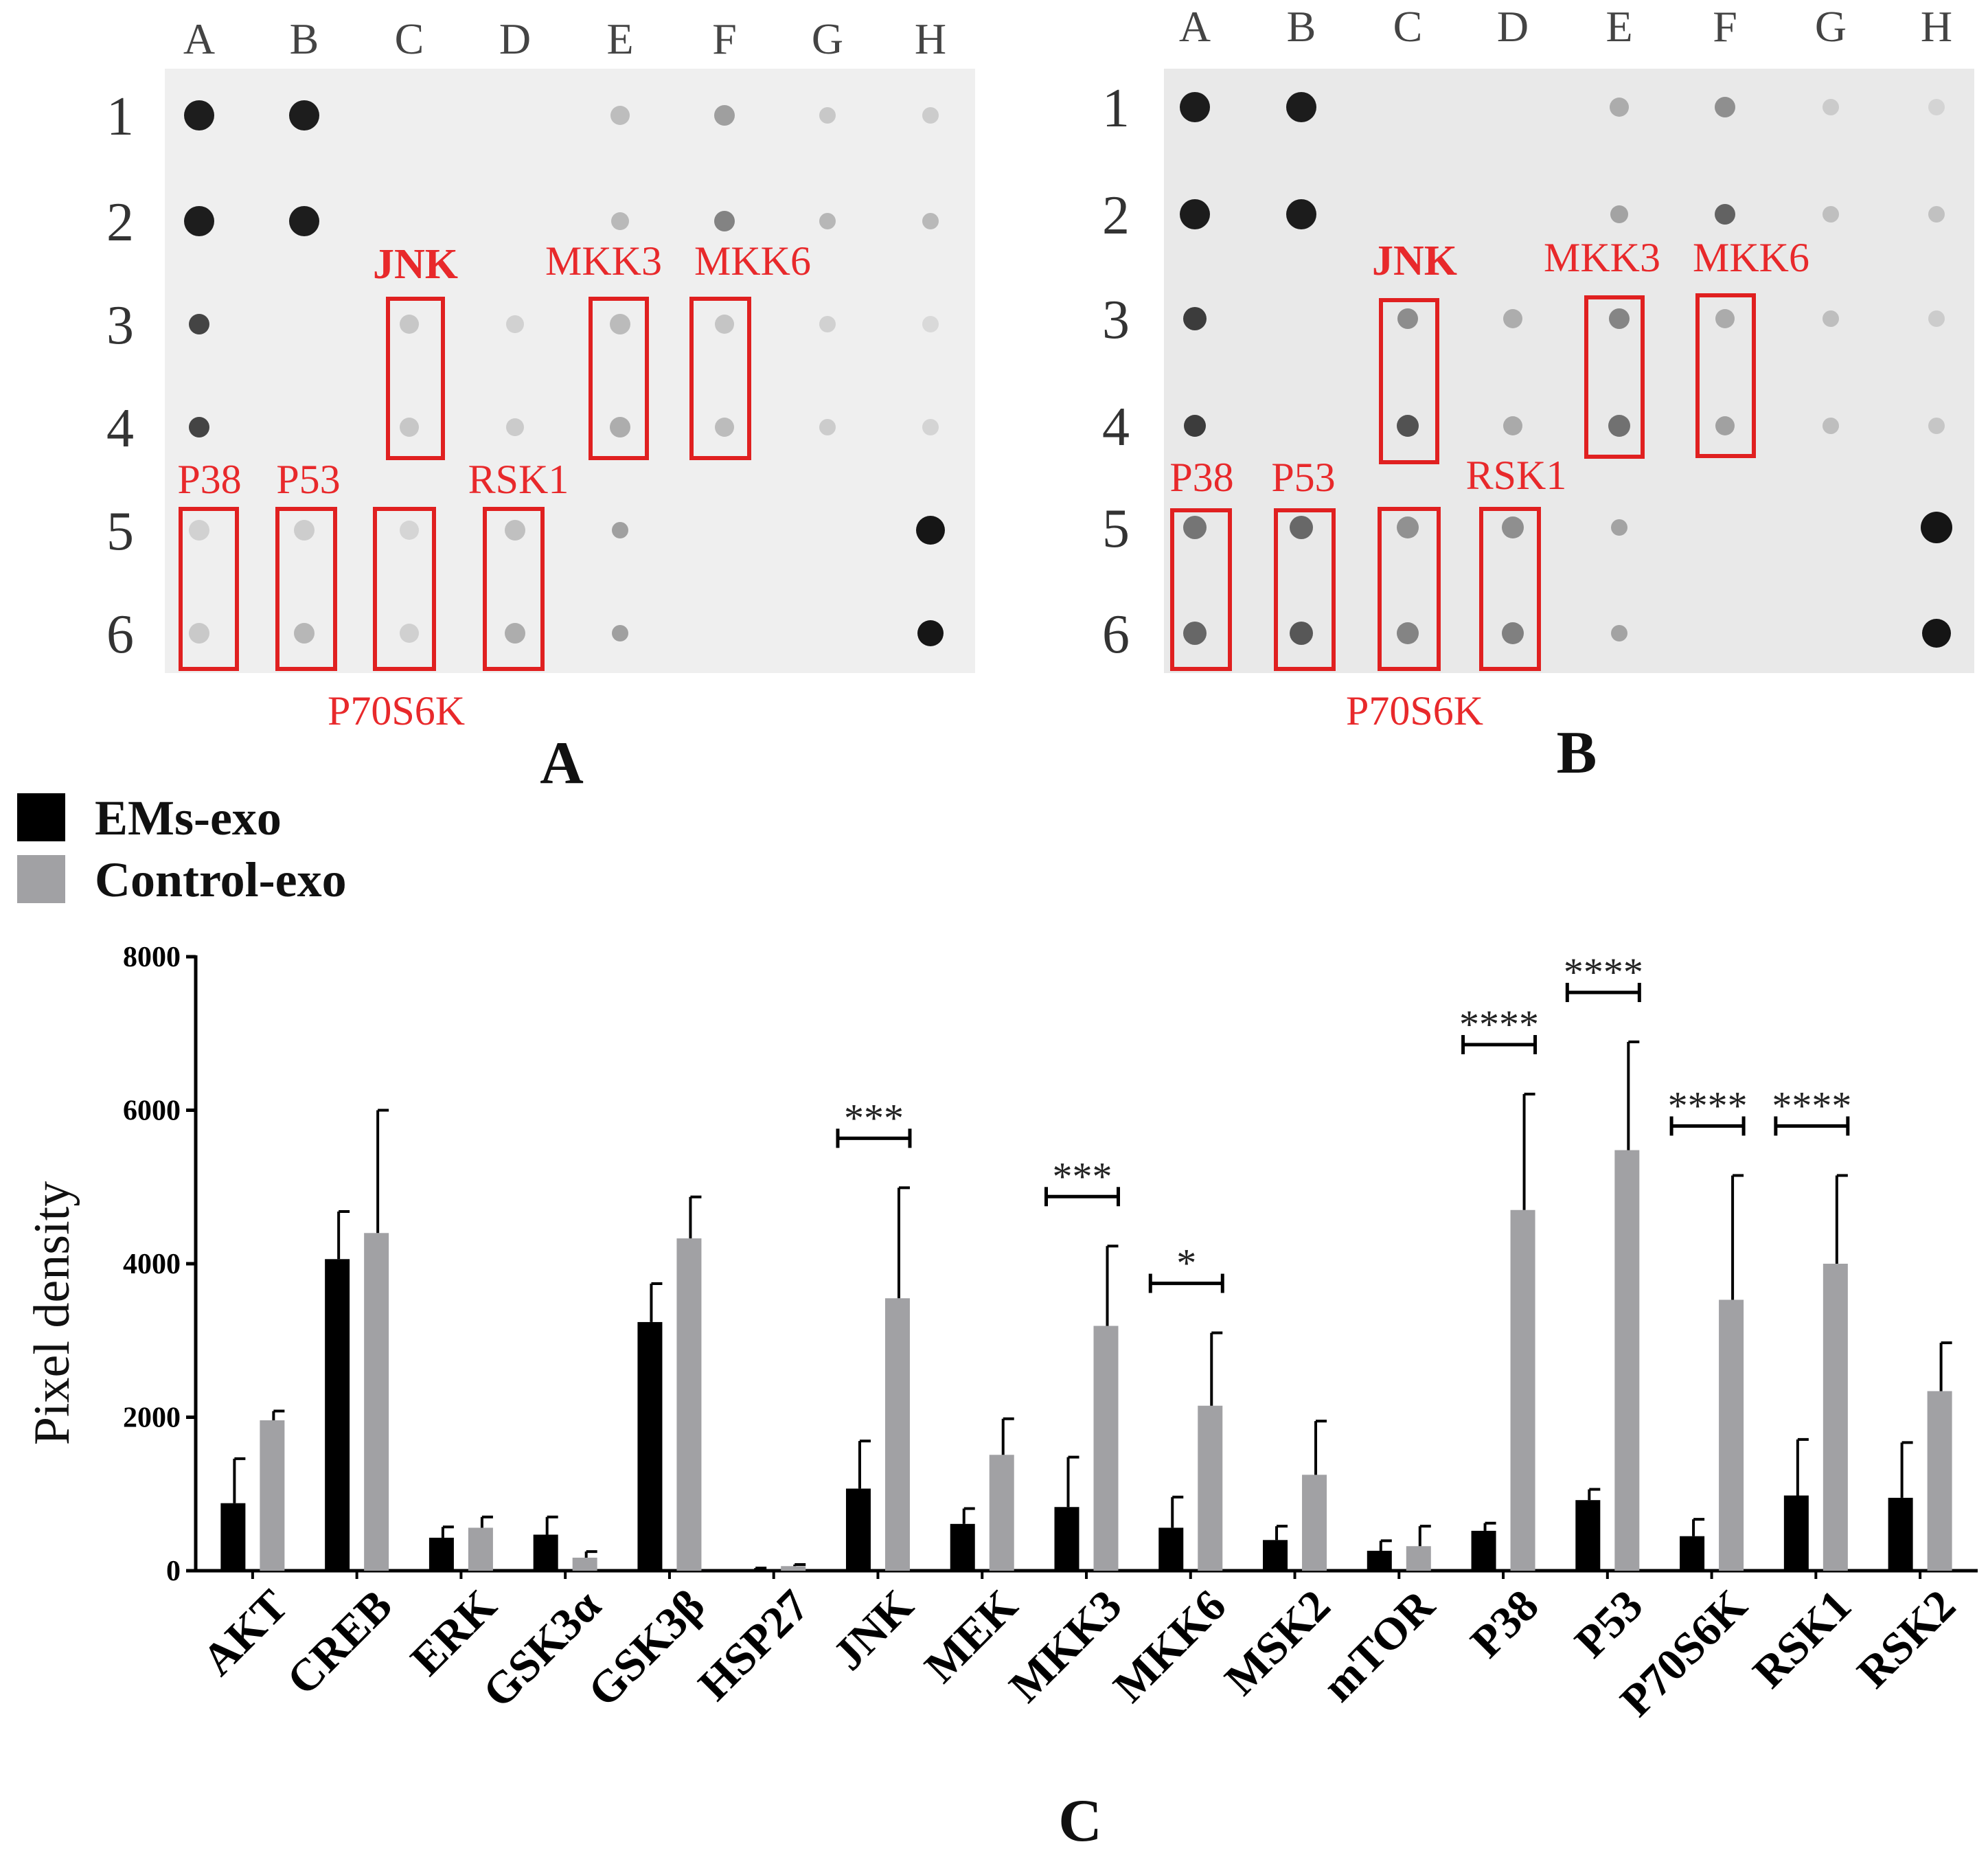 The height and width of the screenshot is (1853, 1988). Describe the element at coordinates (173, 1571) in the screenshot. I see `y-tick-label: 0` at that location.